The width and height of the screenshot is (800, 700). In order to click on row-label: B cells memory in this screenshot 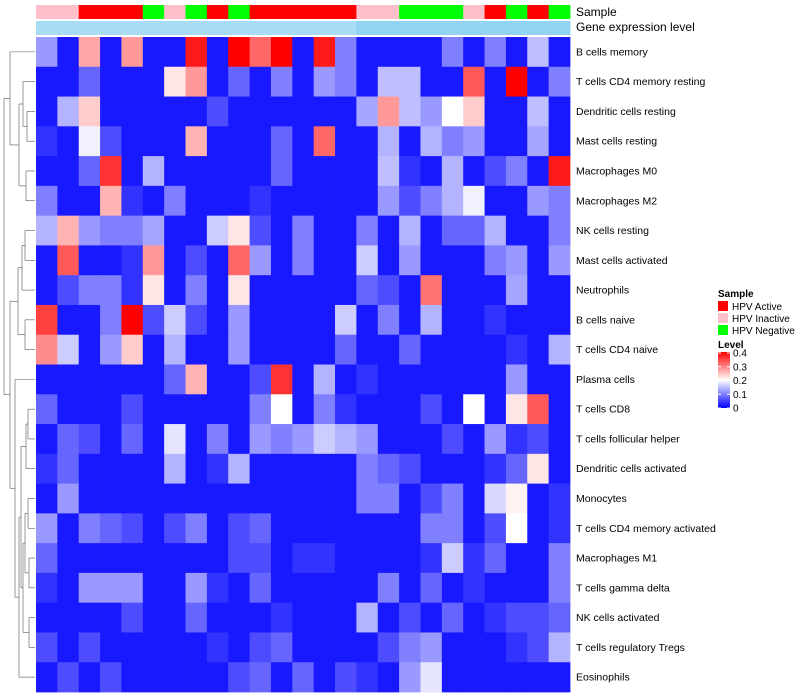, I will do `click(612, 52)`.